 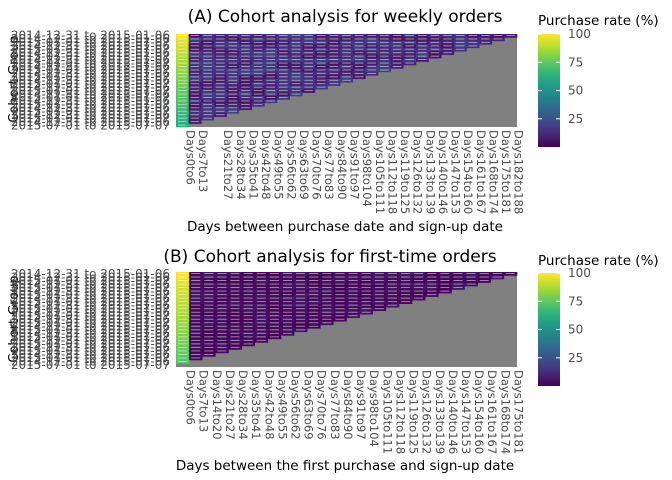 I want to click on x-tick-label: Days77to83, so click(x=329, y=165).